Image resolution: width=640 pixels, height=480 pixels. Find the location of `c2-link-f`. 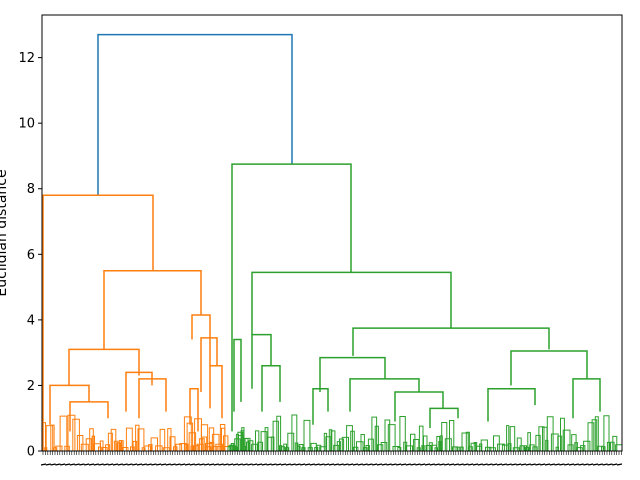

c2-link-f is located at coordinates (384, 395).